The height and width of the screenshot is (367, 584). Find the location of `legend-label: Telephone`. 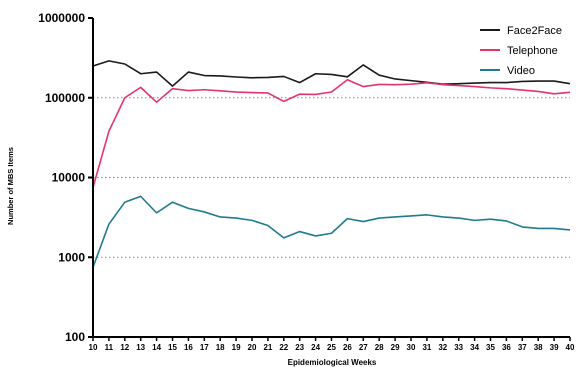

legend-label: Telephone is located at coordinates (532, 51).